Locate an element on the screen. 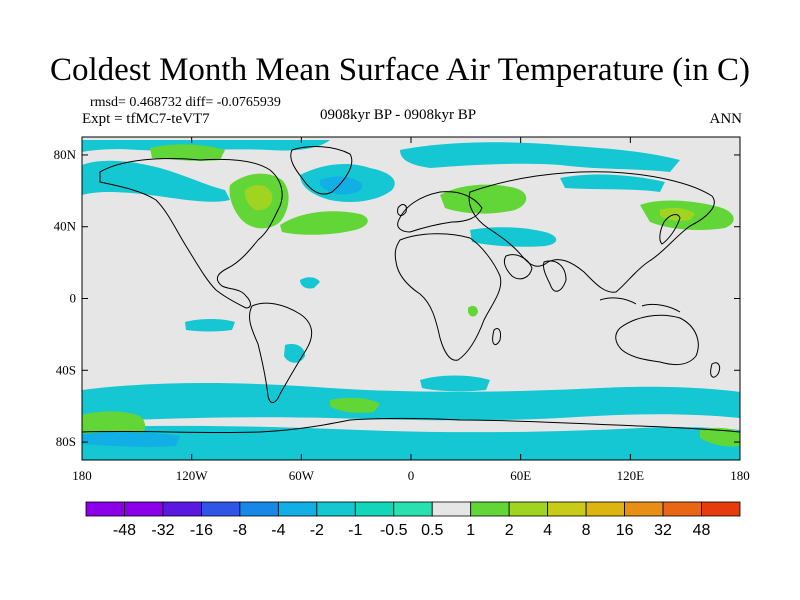 The image size is (800, 600). lat-tick-label: 40N is located at coordinates (65, 226).